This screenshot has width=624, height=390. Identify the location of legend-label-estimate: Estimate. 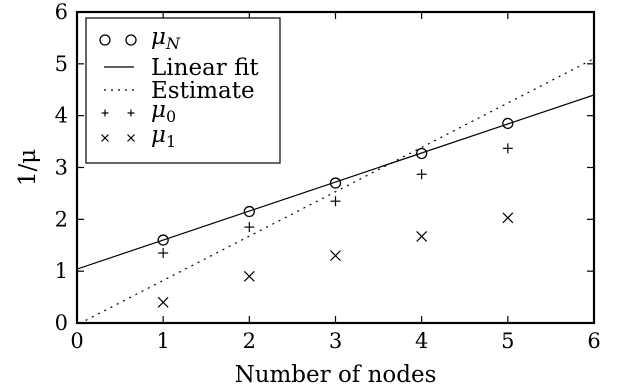
(203, 91).